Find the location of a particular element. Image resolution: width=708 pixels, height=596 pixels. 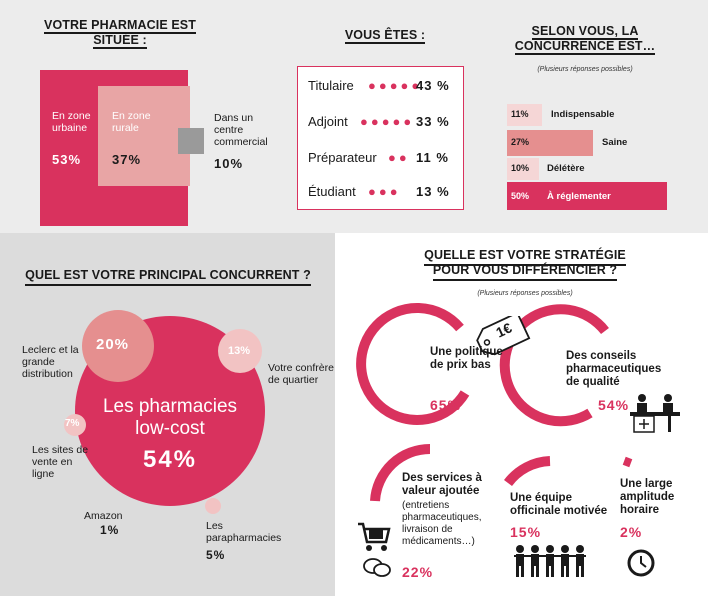

commercial-square is located at coordinates (191, 141).